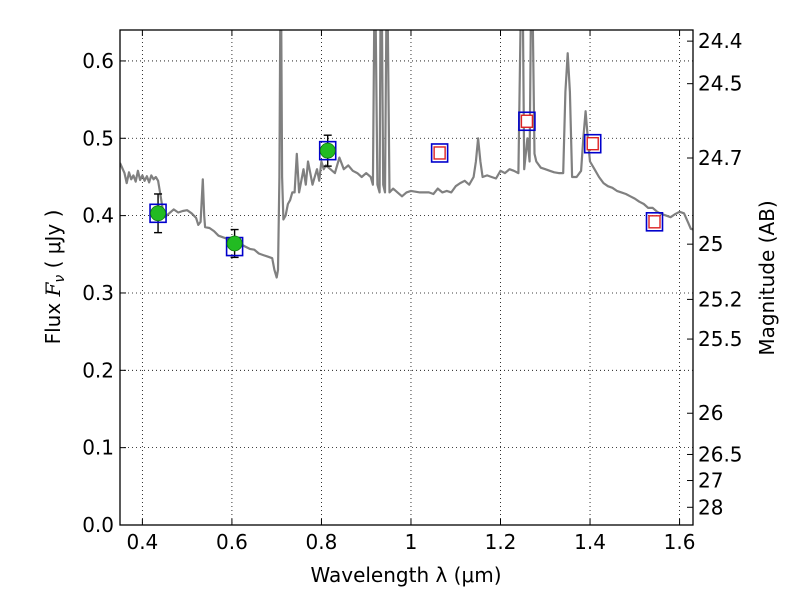  I want to click on y-label-text: Flux, so click(53, 320).